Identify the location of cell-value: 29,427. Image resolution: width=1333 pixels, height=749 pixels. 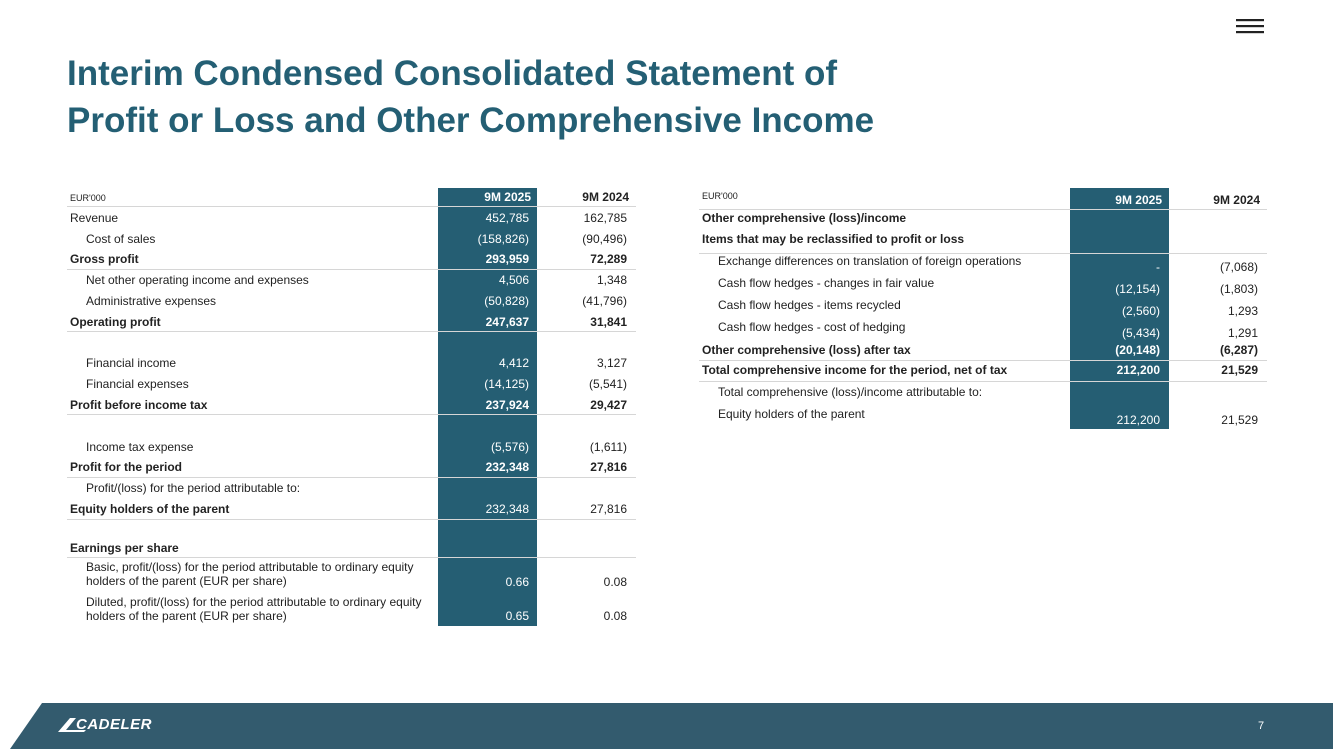
(608, 405).